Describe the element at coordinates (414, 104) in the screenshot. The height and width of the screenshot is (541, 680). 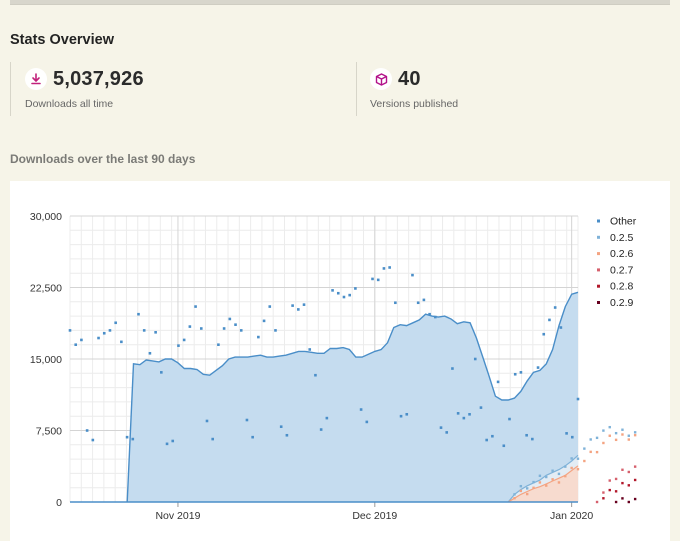
I see `versions-label: Versions published` at that location.